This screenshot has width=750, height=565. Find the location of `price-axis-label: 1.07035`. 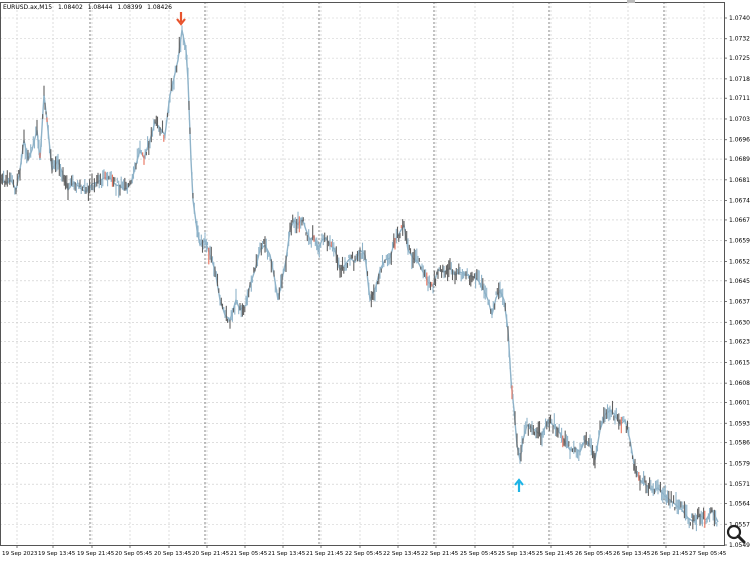

price-axis-label: 1.07035 is located at coordinates (739, 119).